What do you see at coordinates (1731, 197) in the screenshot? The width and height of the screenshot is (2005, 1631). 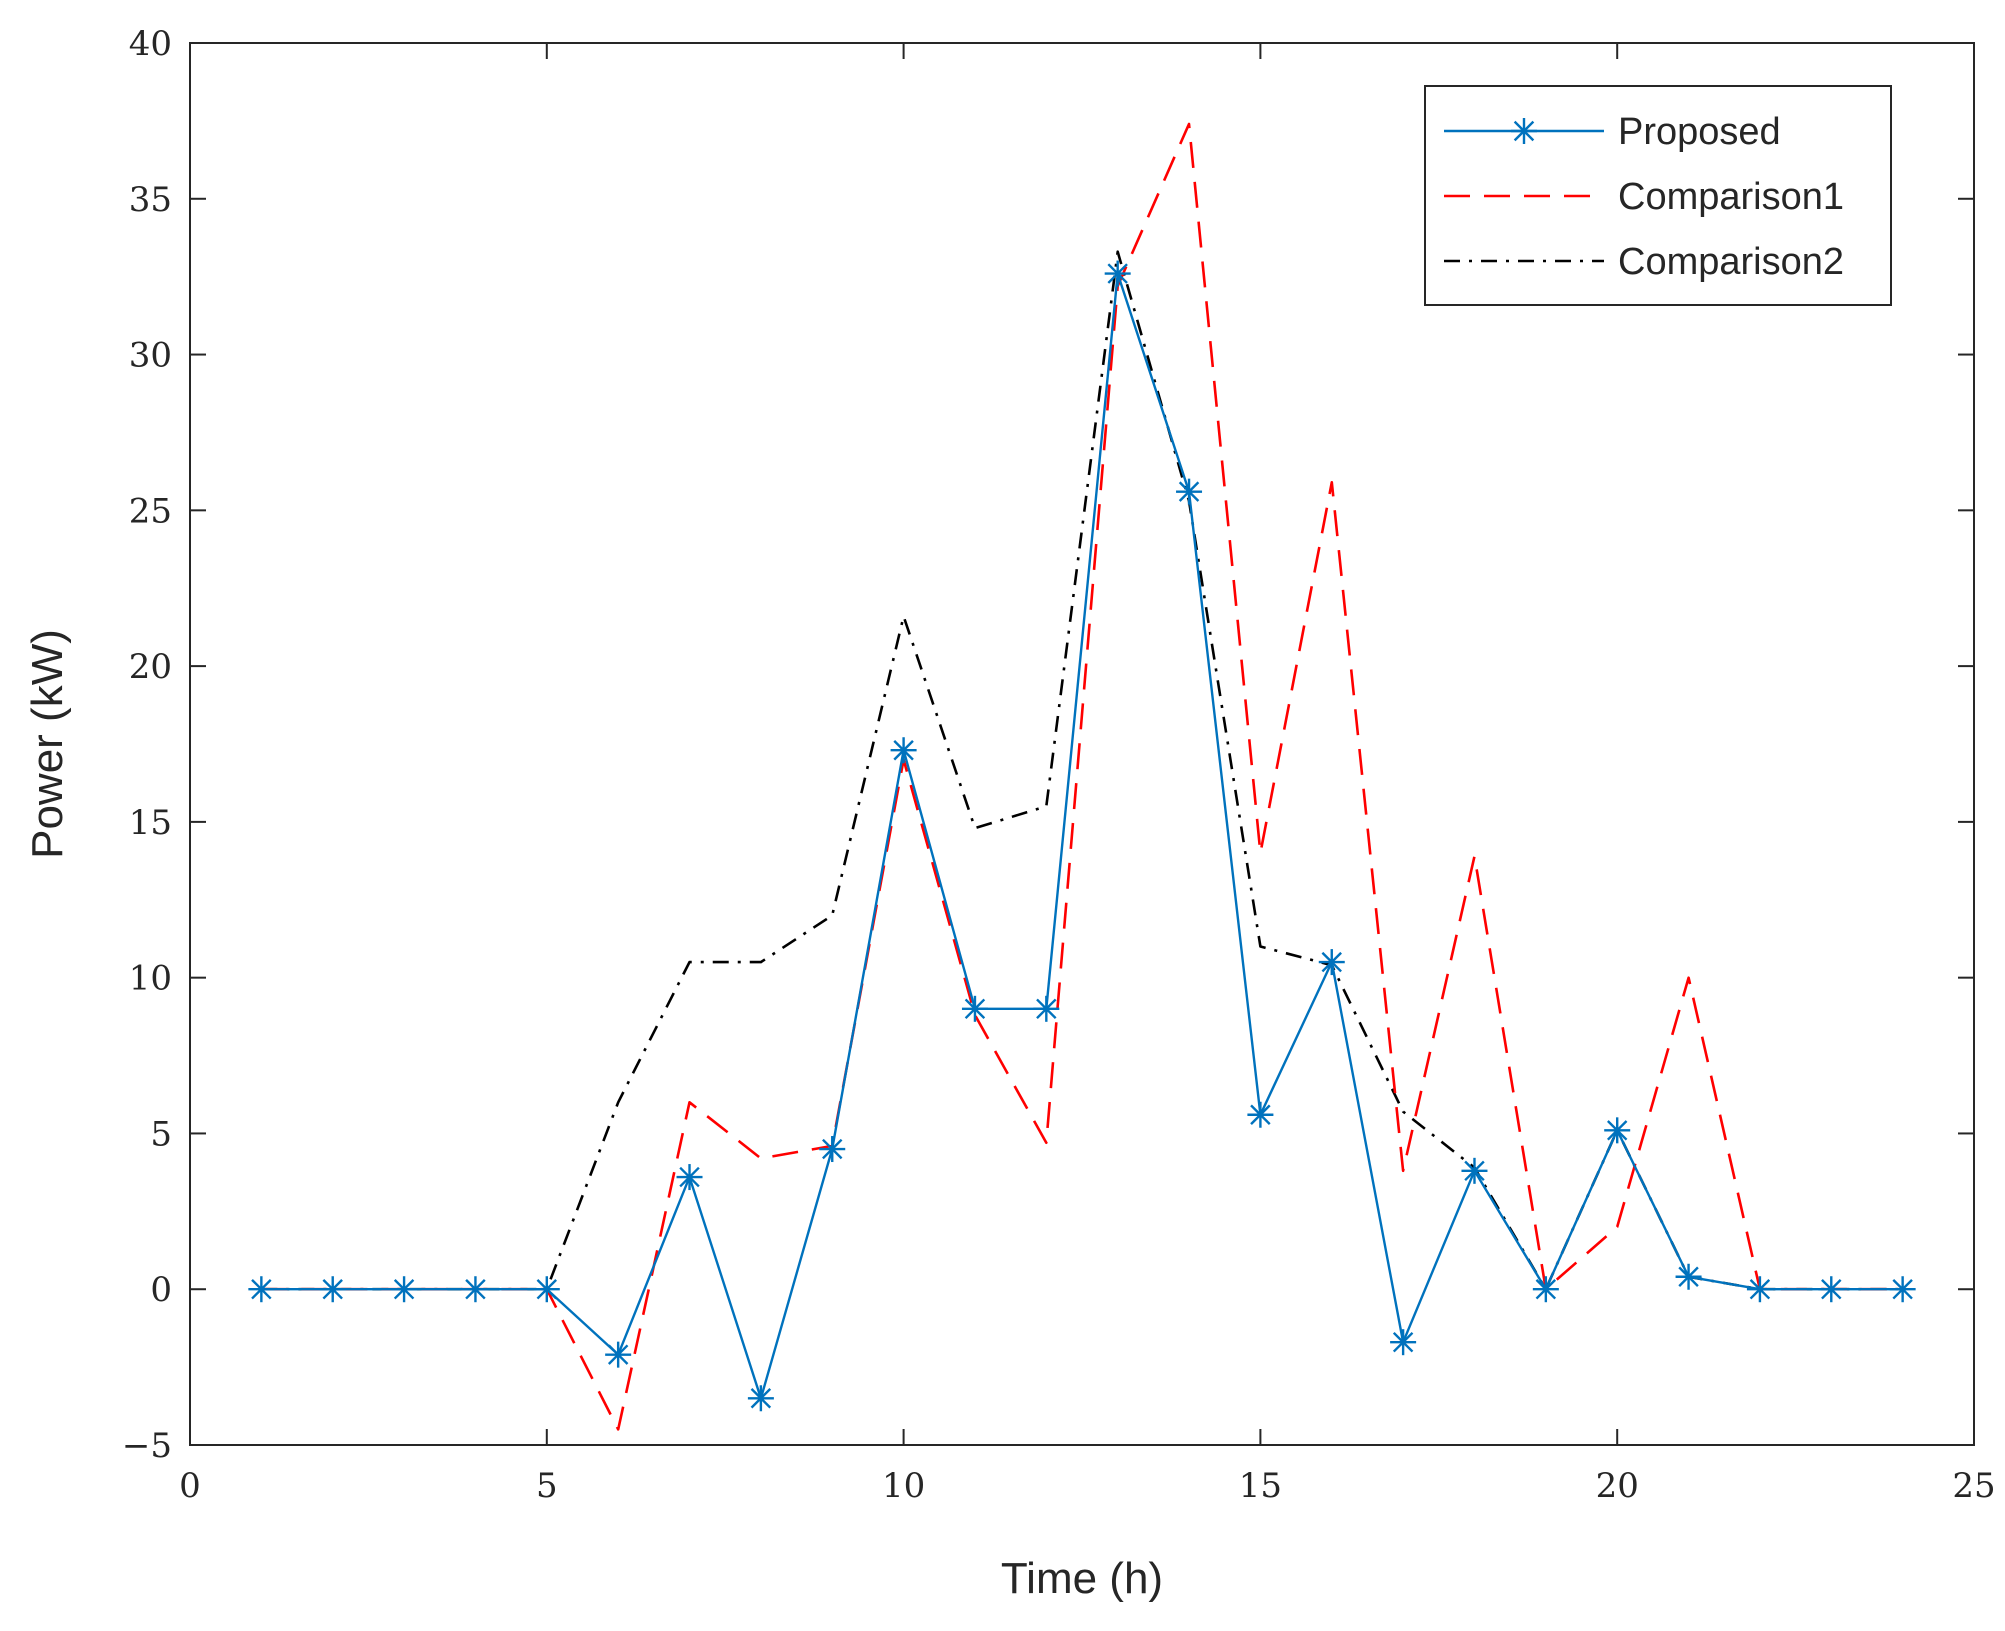 I see `legend-label-comparison1: Comparison1` at bounding box center [1731, 197].